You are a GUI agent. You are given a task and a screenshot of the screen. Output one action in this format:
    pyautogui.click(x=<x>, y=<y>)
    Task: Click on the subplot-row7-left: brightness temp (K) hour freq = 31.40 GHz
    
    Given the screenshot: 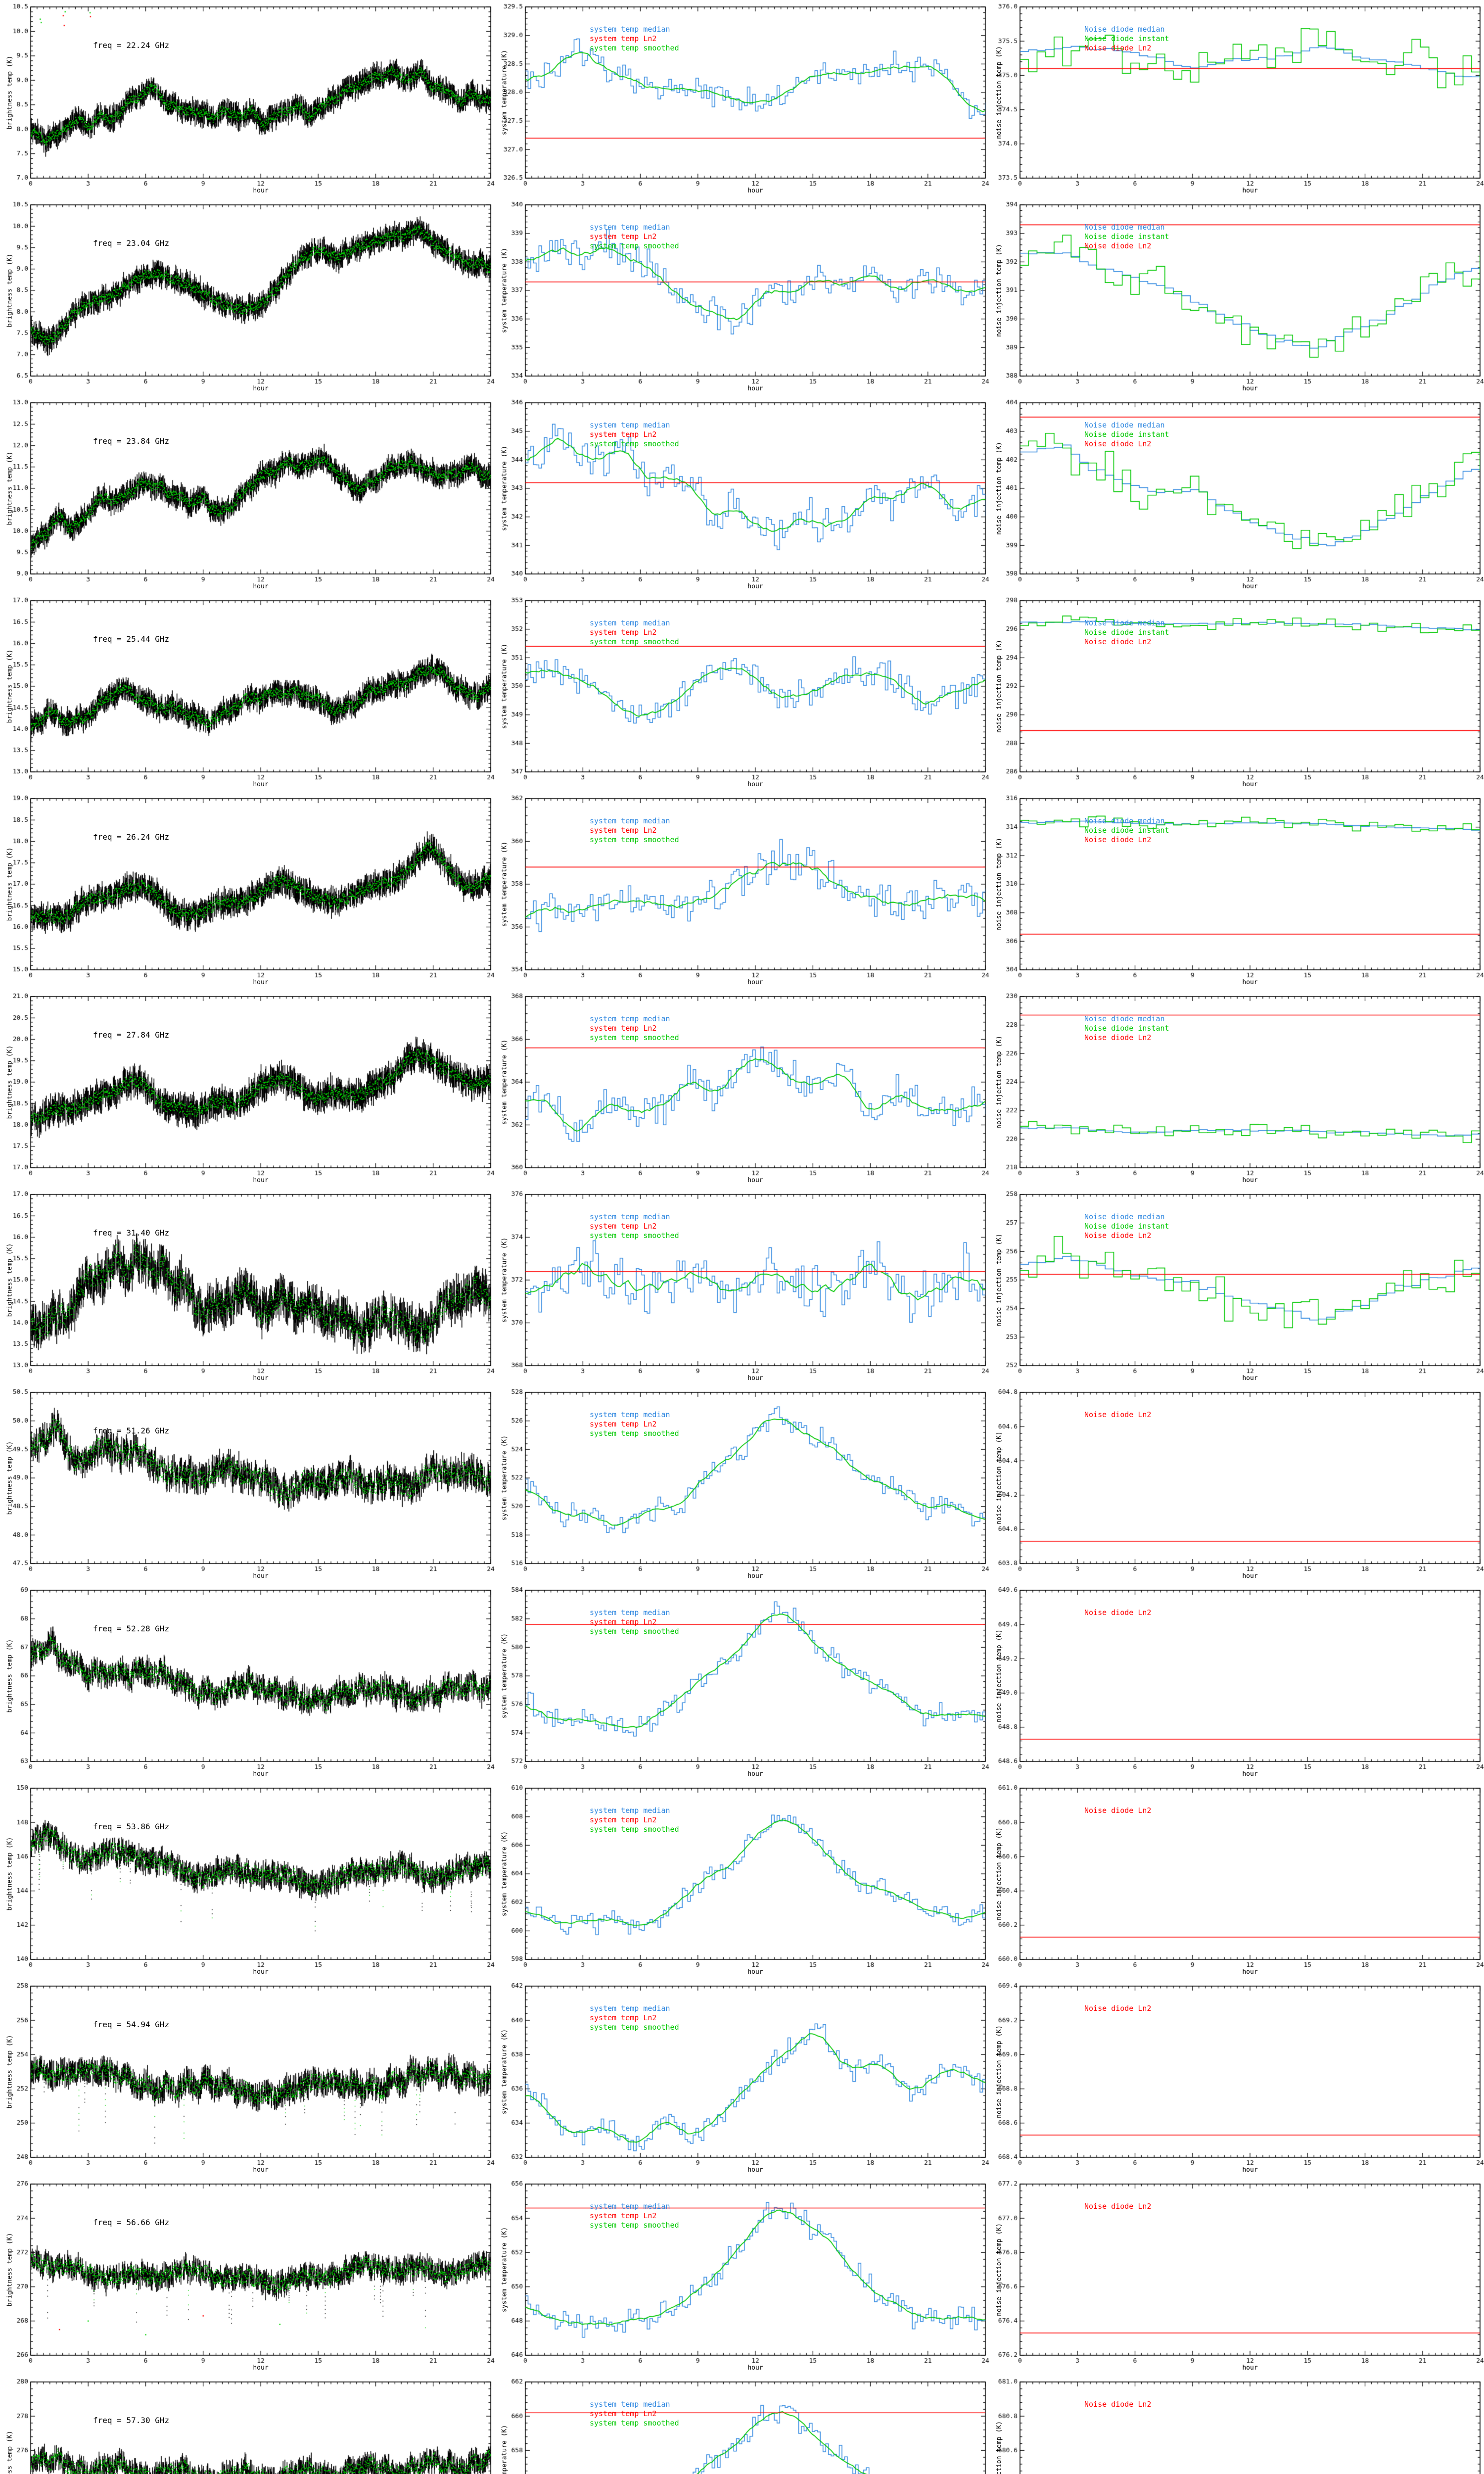 What is the action you would take?
    pyautogui.click(x=247, y=1287)
    